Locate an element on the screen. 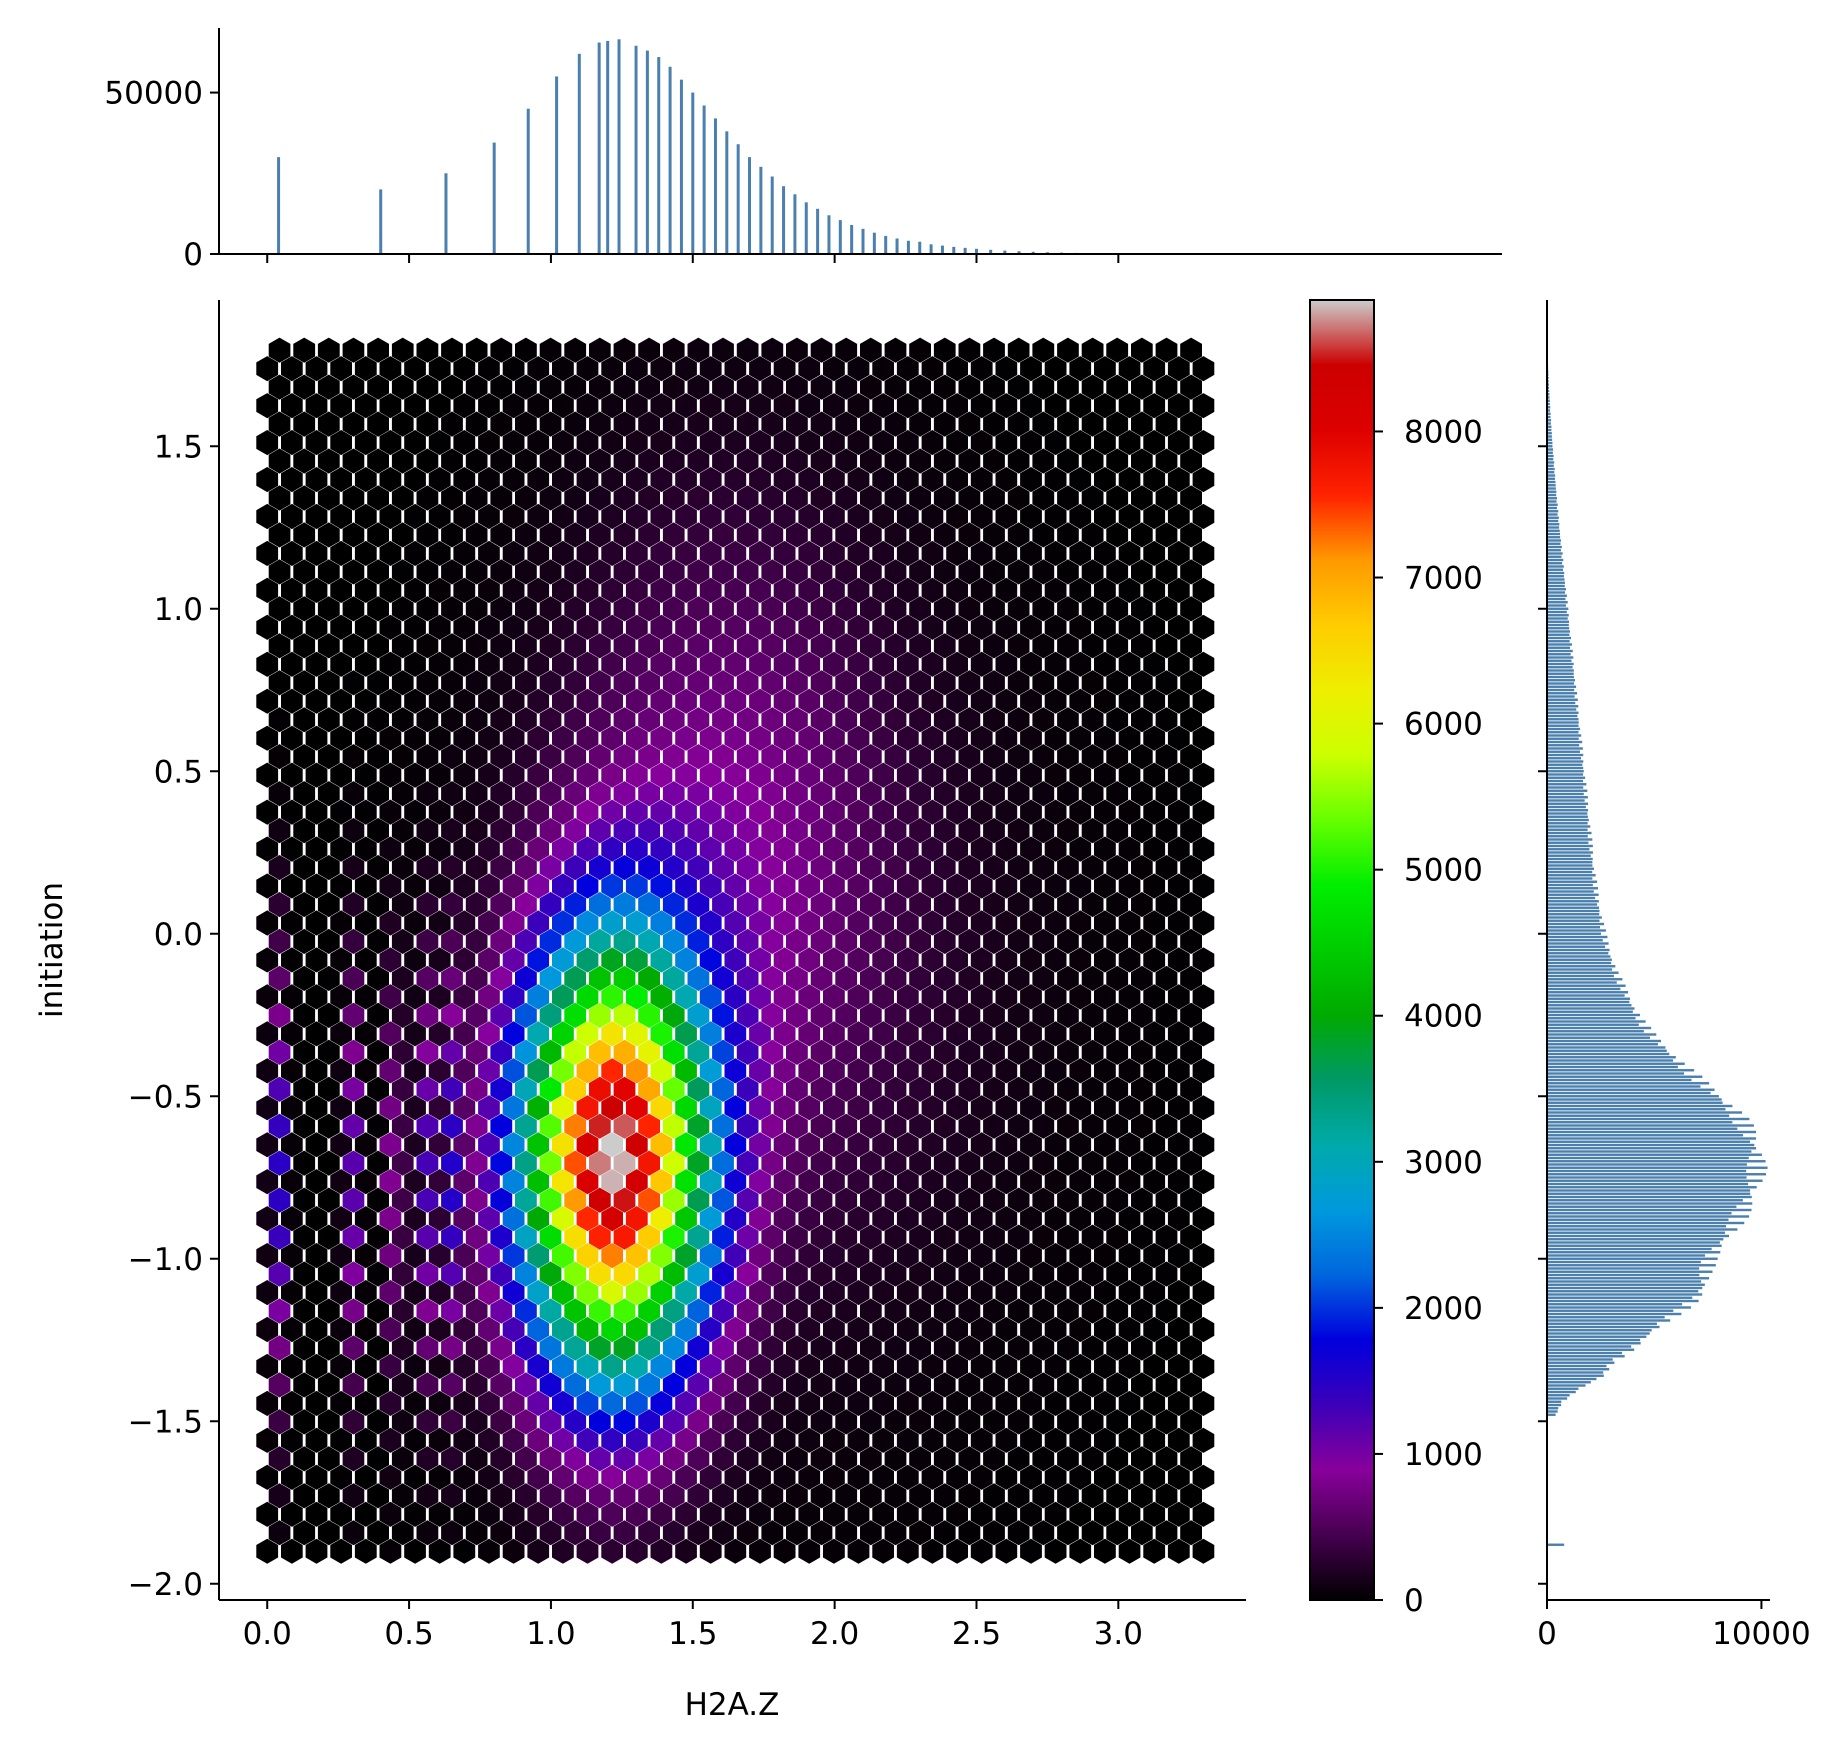 This screenshot has width=1845, height=1749. y-tick-label: −0.5 is located at coordinates (165, 1097).